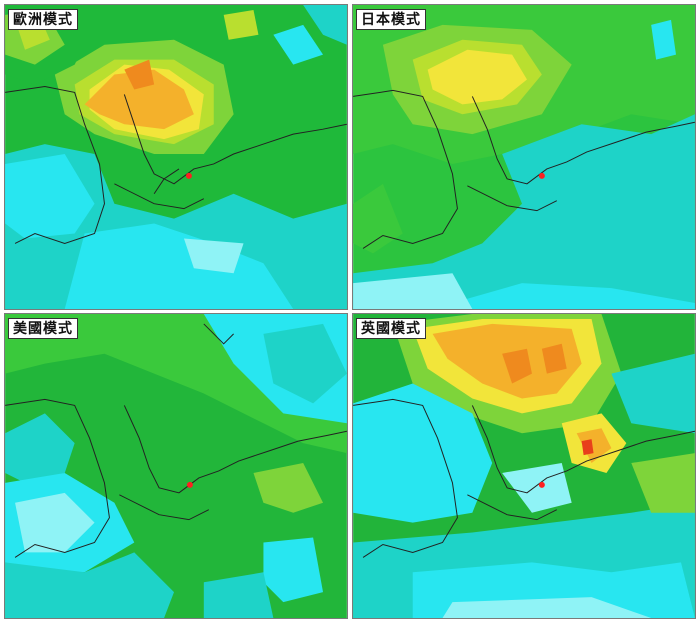 The image size is (700, 623). I want to click on panel-title: 日本模式, so click(391, 19).